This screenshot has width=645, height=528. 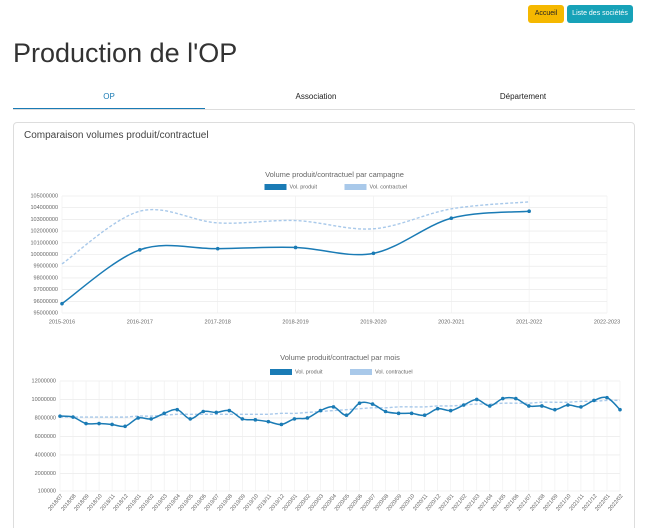 I want to click on x-tick-label: 2015-2016, so click(x=62, y=322).